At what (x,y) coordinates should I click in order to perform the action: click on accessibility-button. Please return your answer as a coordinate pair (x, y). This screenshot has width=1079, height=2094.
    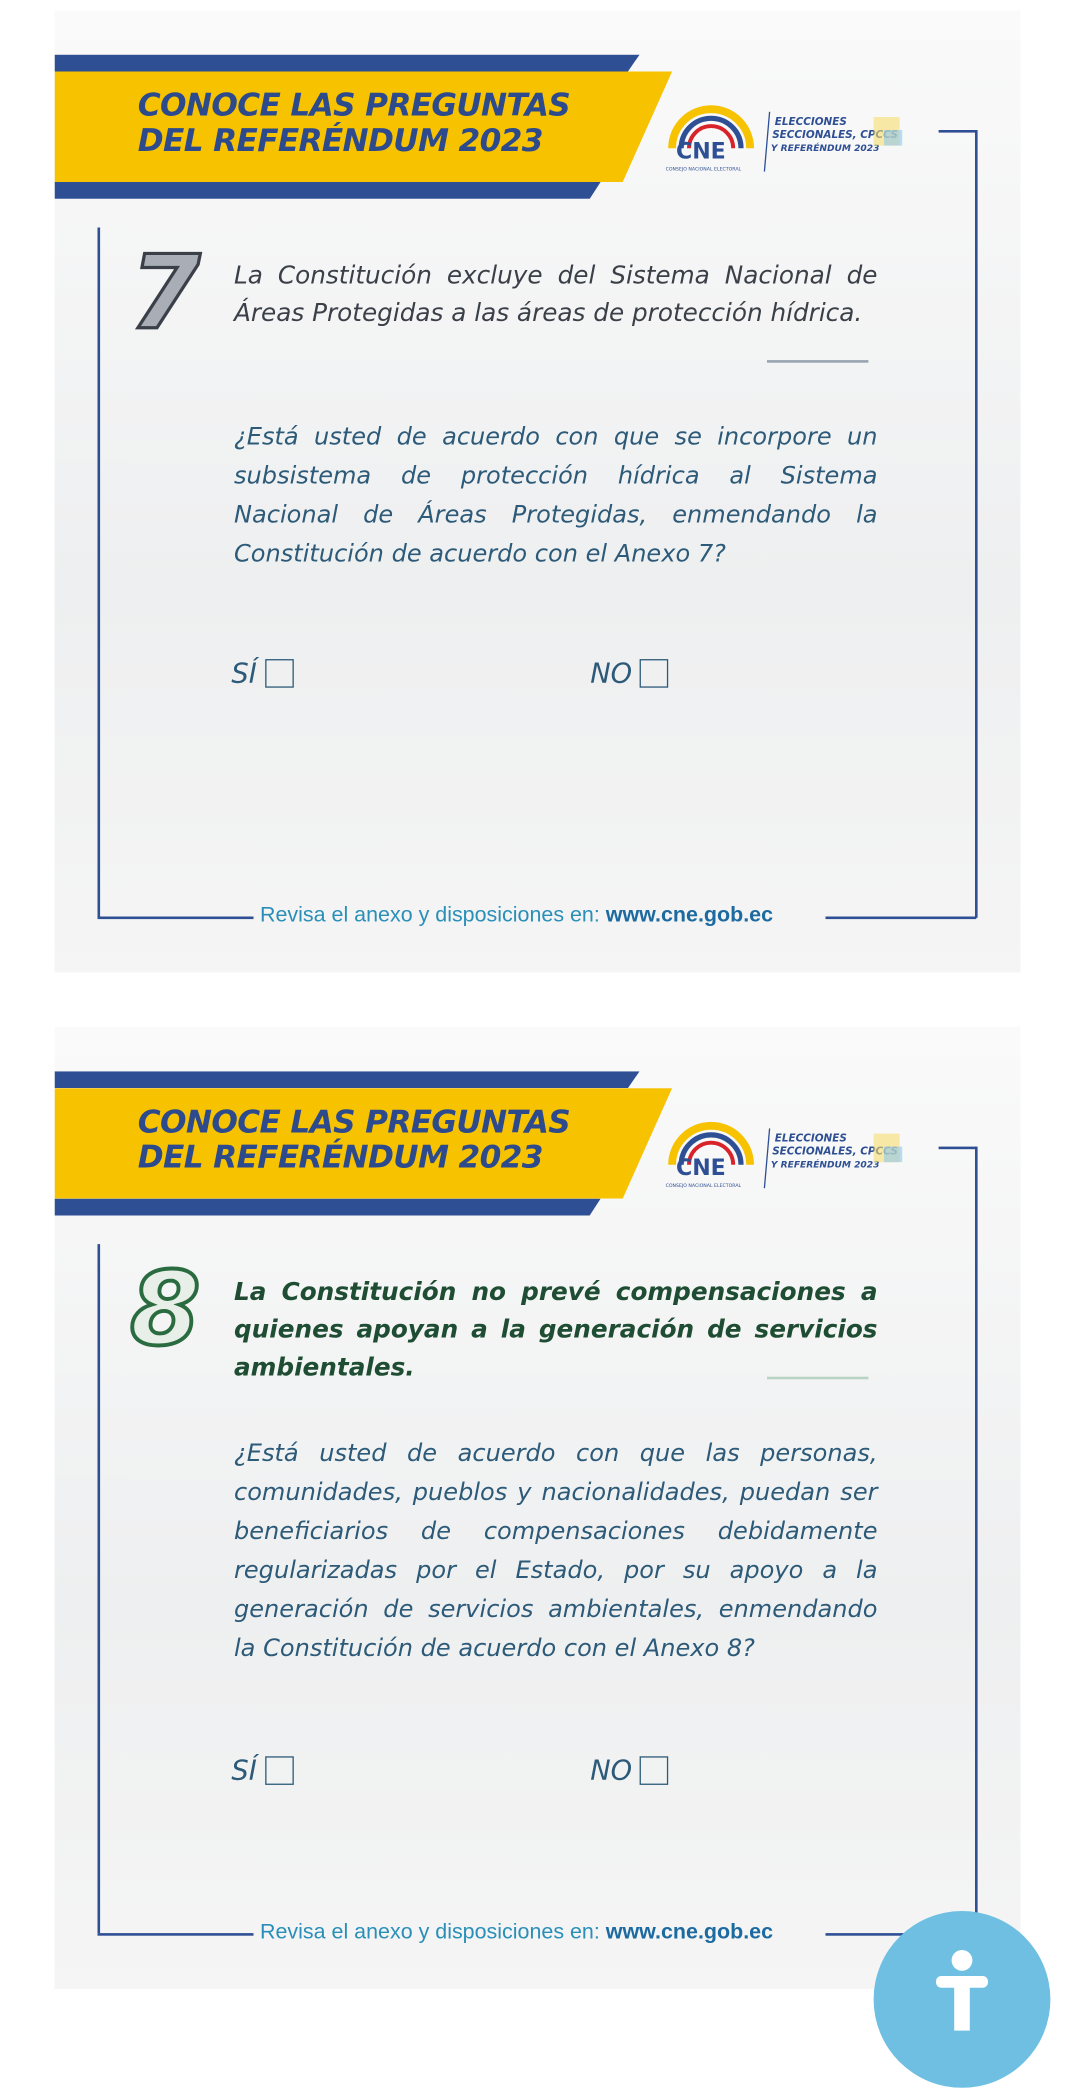
    Looking at the image, I should click on (962, 1999).